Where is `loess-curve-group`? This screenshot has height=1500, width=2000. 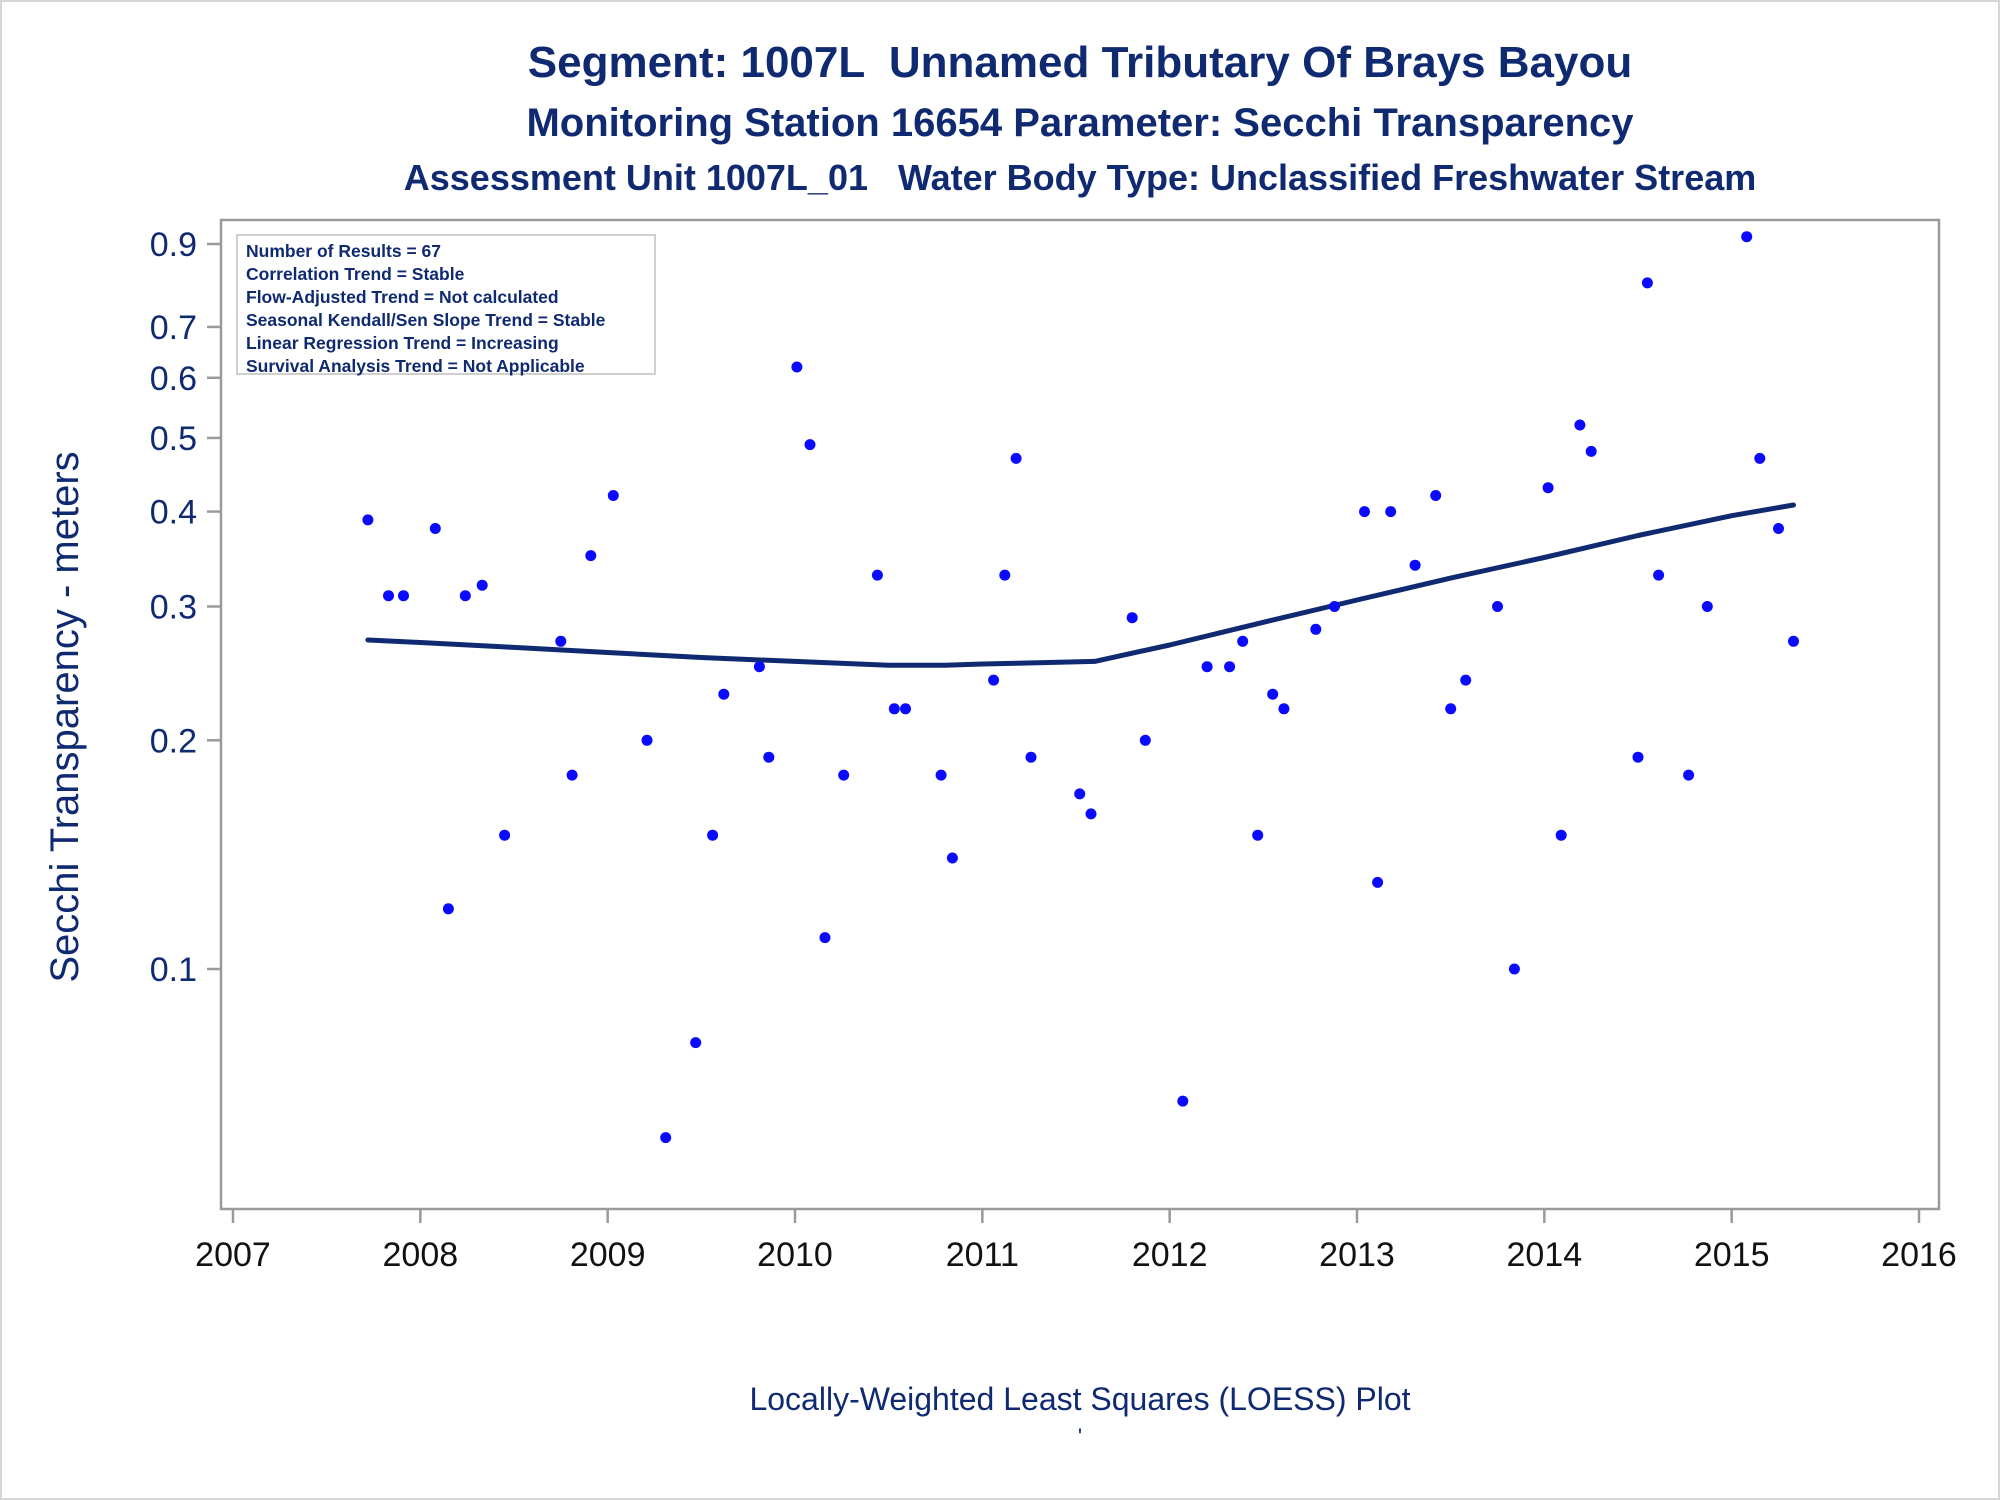 loess-curve-group is located at coordinates (1080, 585).